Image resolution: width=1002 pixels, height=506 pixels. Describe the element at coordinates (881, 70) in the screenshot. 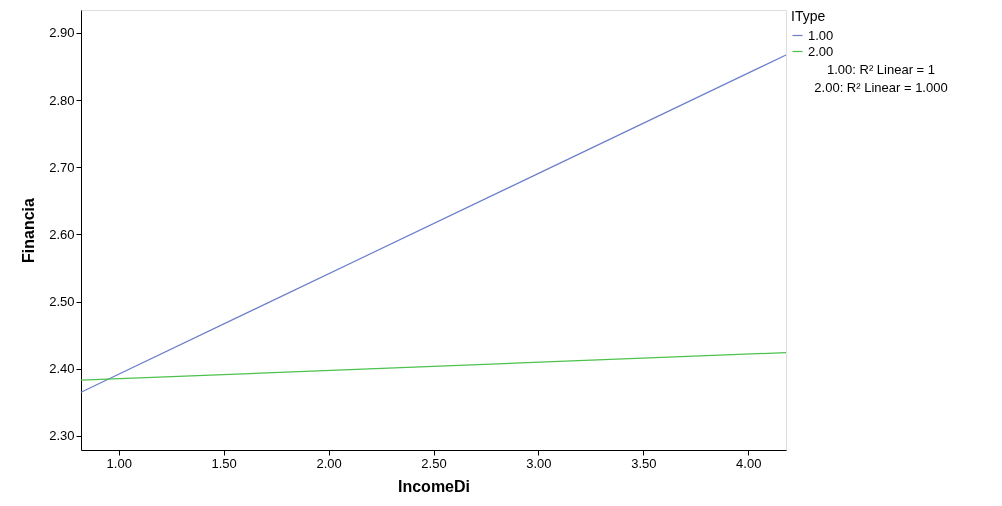

I see `text: 1.00: R² Linear = 1` at that location.